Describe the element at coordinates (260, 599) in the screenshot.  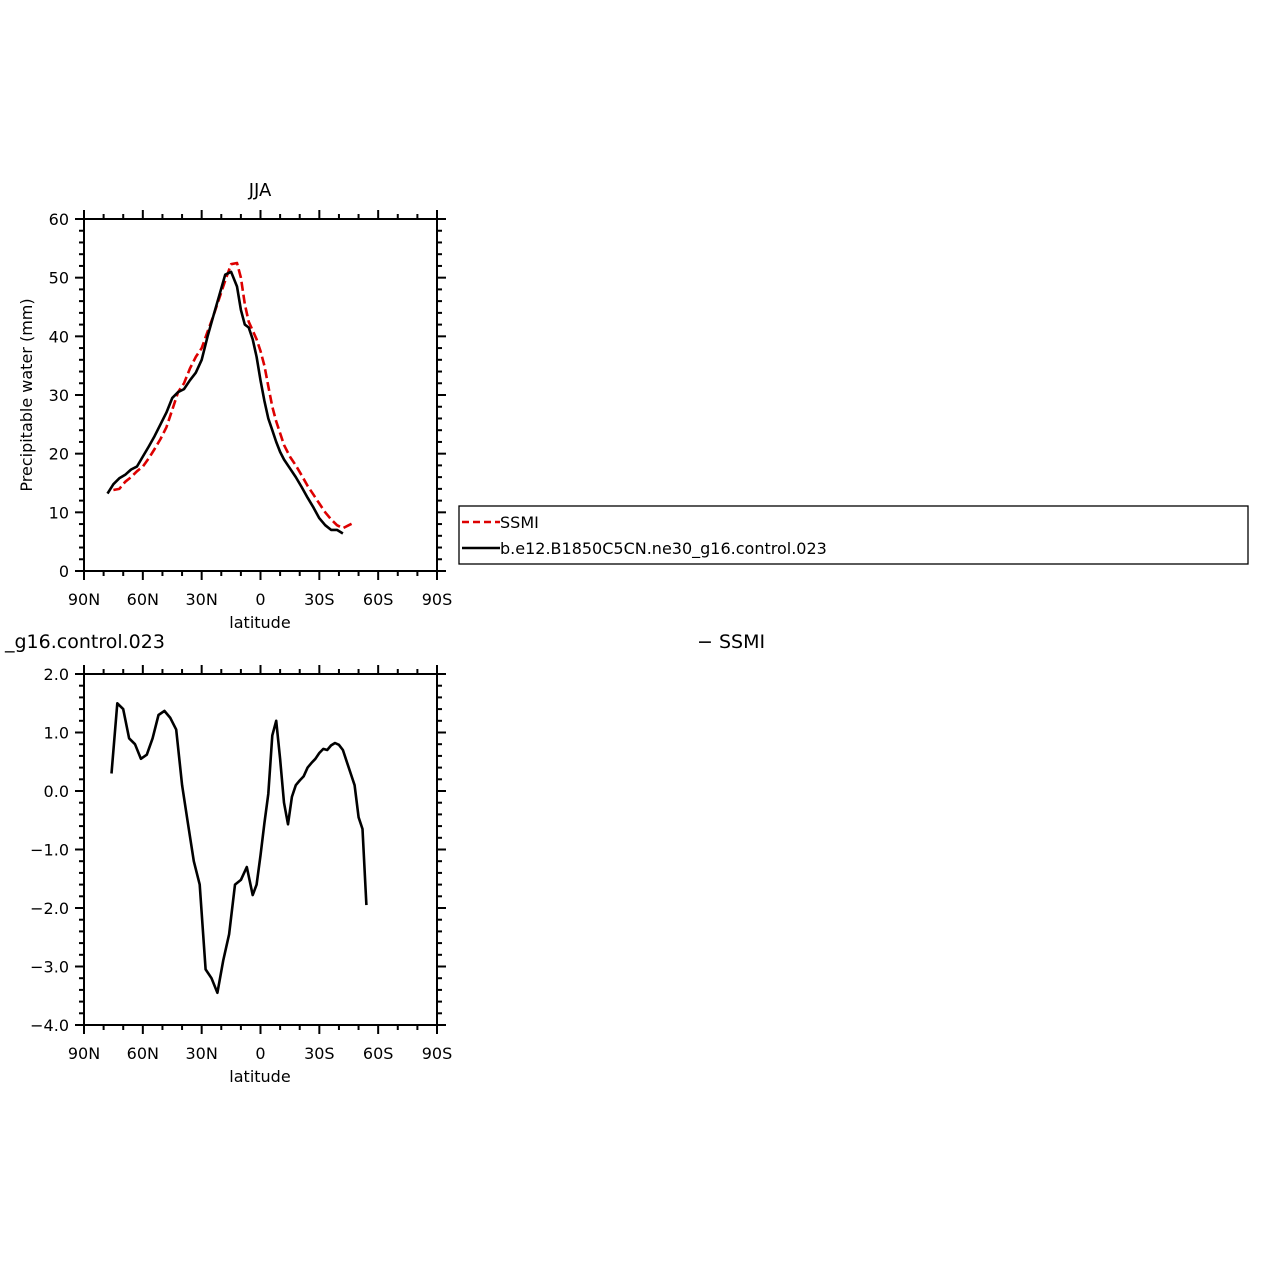
I see `top-xtick-label: 0` at that location.